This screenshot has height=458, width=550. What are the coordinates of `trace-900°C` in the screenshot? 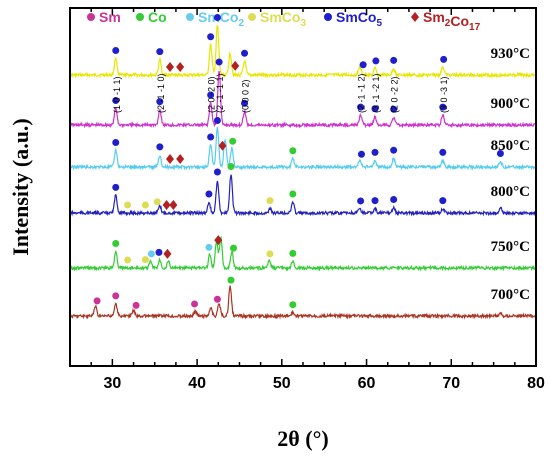 It's located at (302, 99).